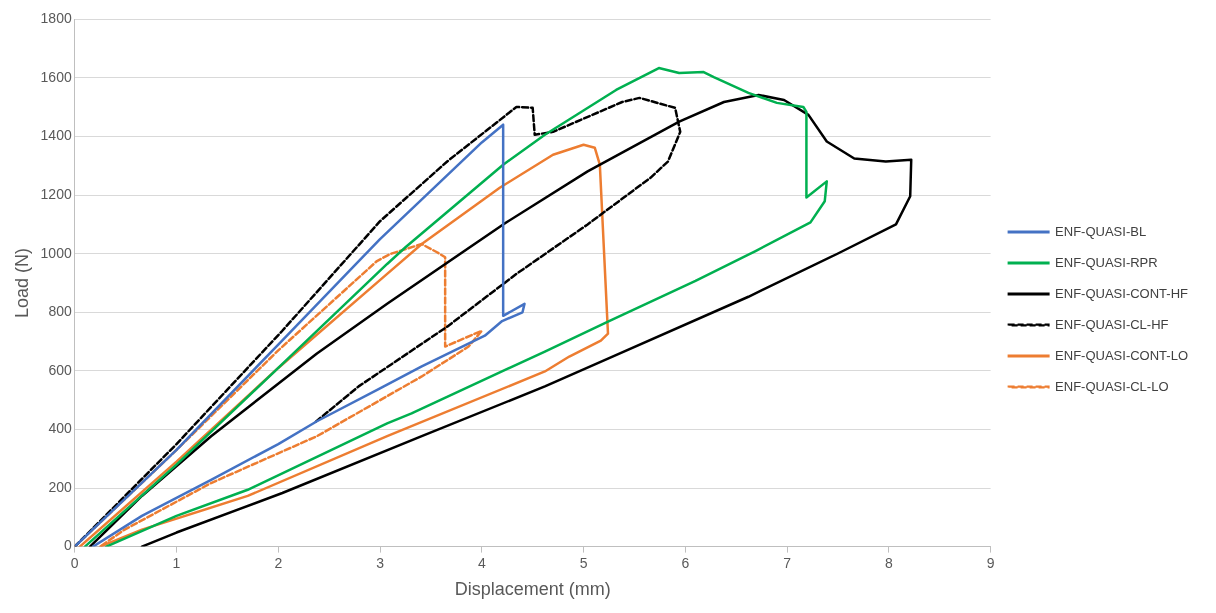  What do you see at coordinates (60, 369) in the screenshot?
I see `y-tick-label: 600` at bounding box center [60, 369].